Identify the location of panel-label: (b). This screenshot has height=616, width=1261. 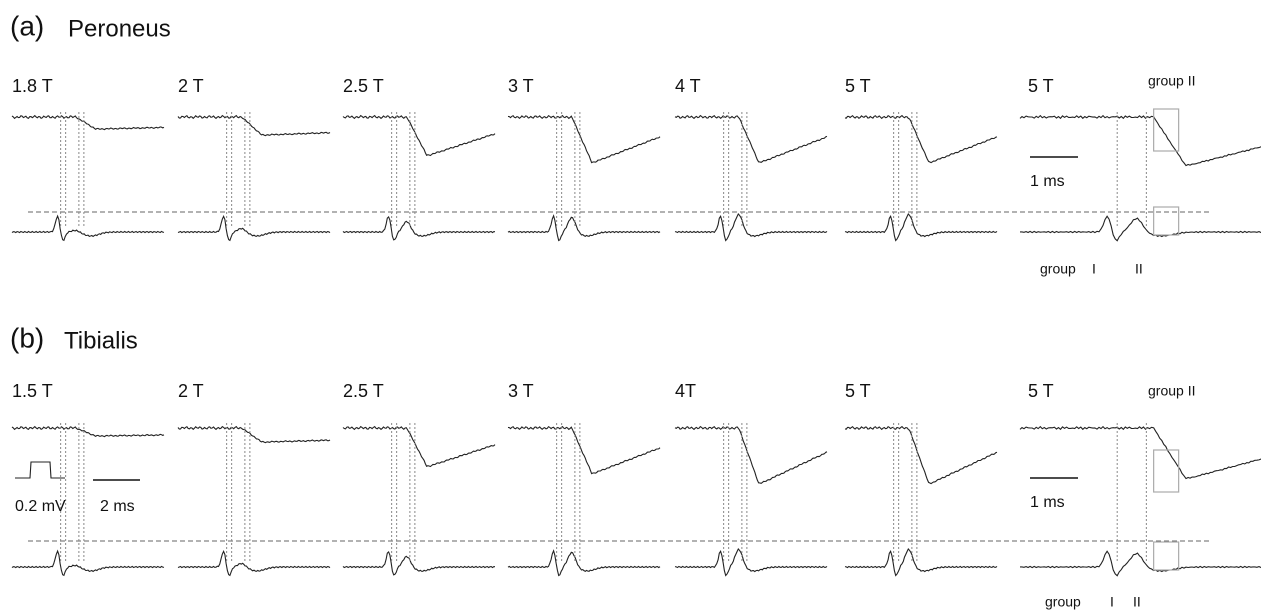
(27, 337).